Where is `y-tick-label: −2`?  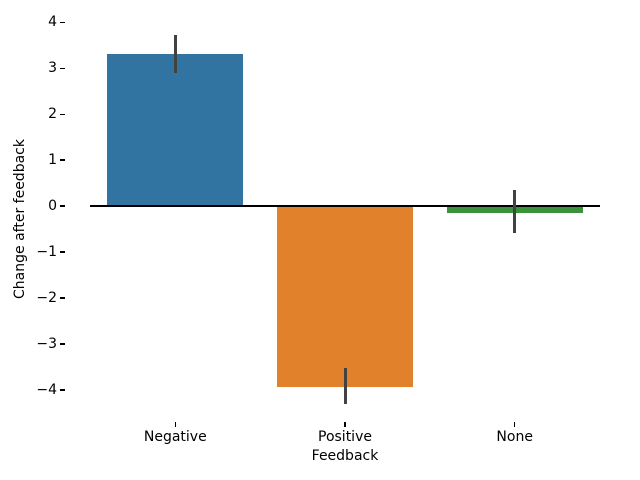 y-tick-label: −2 is located at coordinates (46, 297).